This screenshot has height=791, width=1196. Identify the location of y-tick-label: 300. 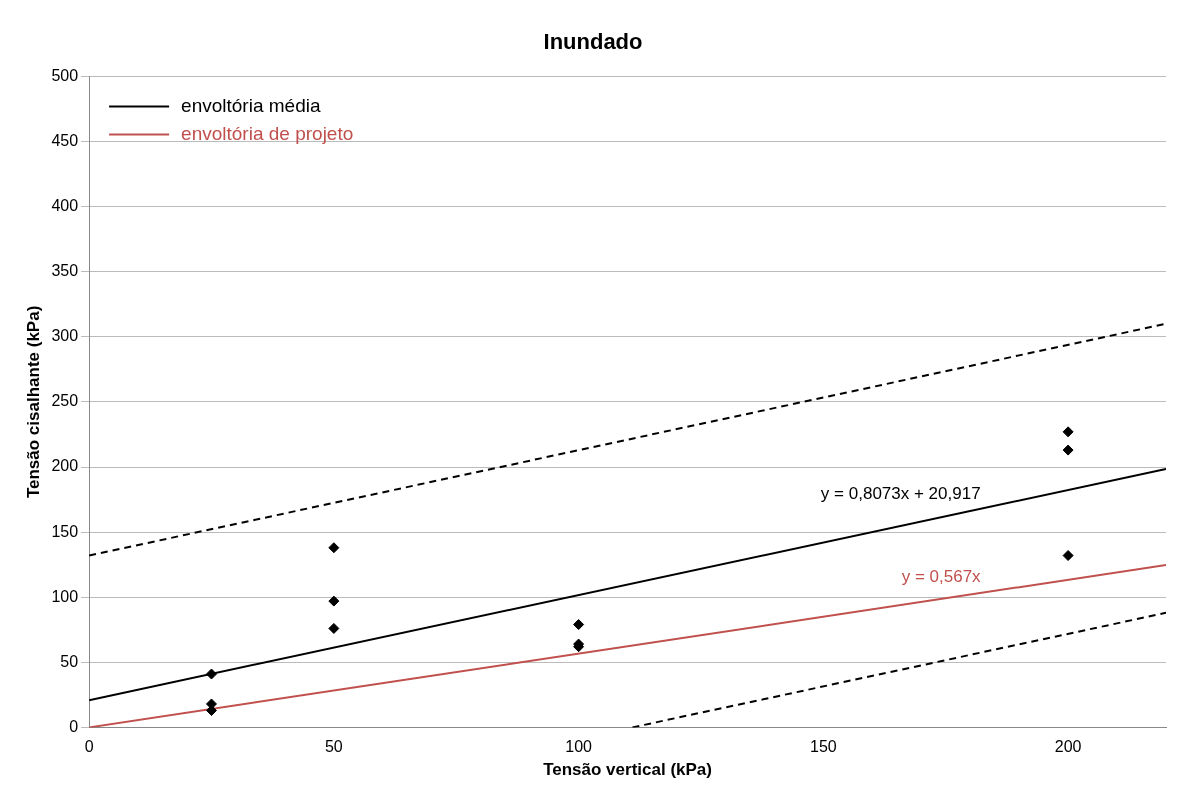
(65, 336).